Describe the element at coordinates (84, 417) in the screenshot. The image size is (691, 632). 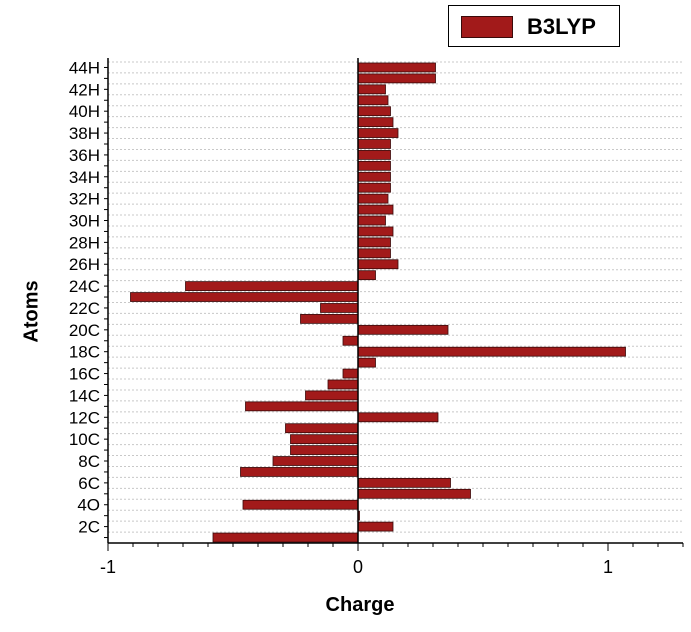
I see `y-tick-label: 12C` at that location.